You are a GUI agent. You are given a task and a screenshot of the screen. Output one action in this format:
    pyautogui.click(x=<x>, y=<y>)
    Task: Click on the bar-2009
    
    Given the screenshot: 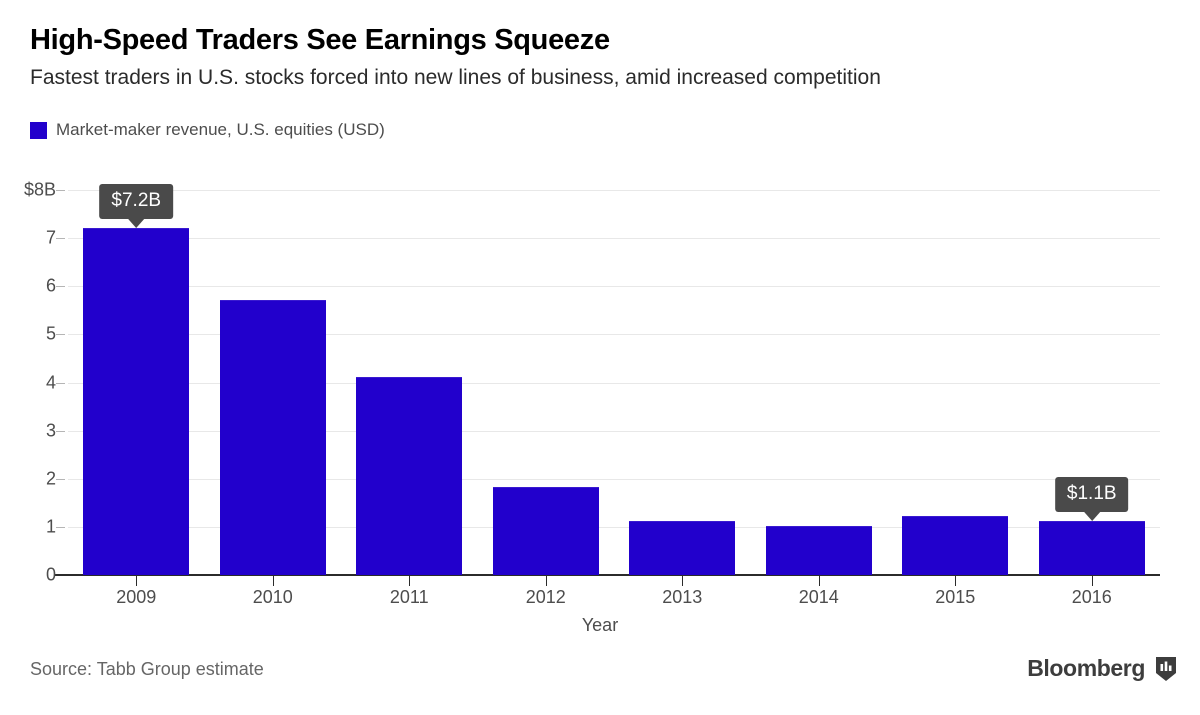 What is the action you would take?
    pyautogui.click(x=136, y=401)
    